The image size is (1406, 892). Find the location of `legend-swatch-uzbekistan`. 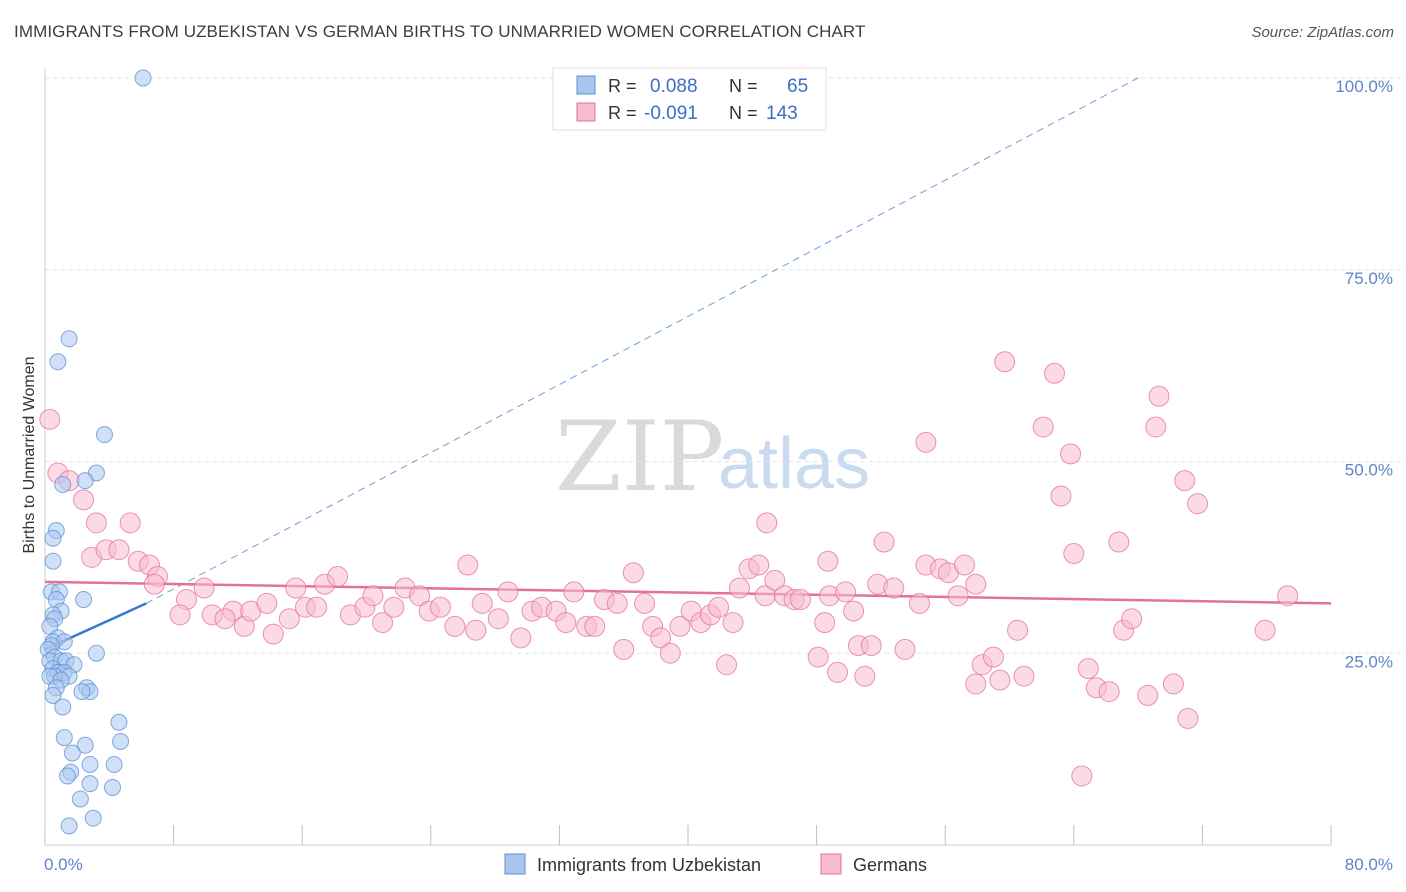

legend-swatch-uzbekistan is located at coordinates (515, 864).